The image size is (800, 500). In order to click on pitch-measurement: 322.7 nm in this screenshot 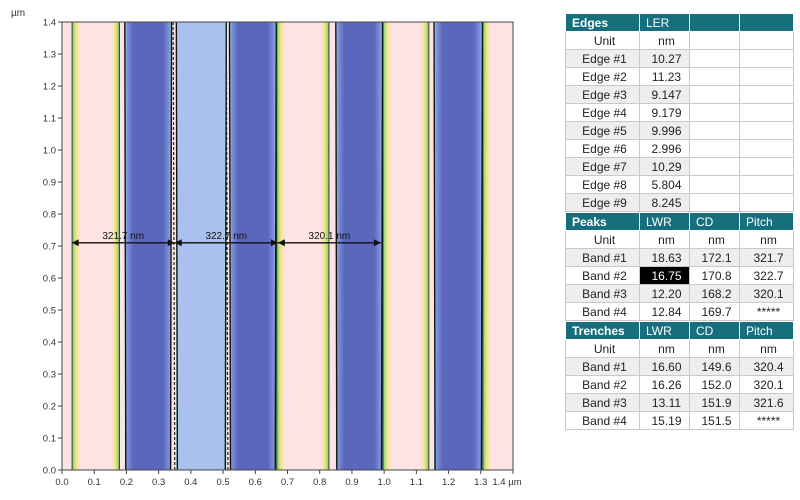, I will do `click(226, 239)`.